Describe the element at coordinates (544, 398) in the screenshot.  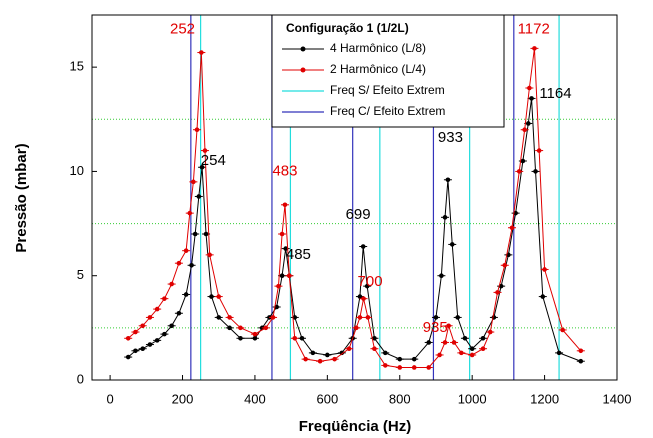
I see `x-tick-label: 1200` at that location.